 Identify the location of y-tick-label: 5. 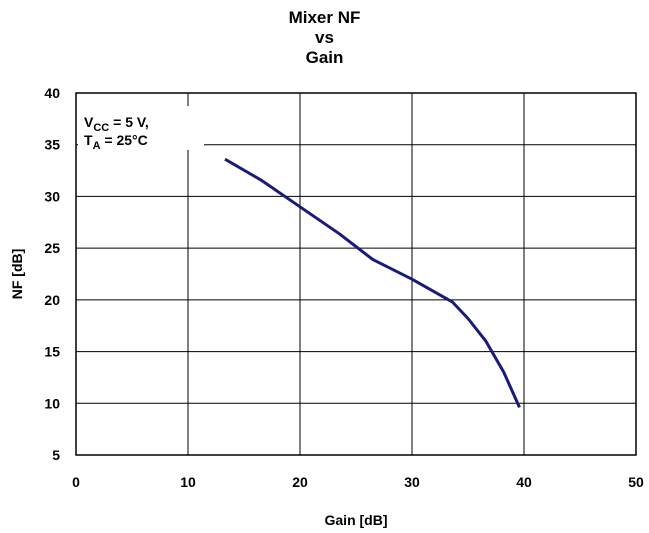
(56, 455).